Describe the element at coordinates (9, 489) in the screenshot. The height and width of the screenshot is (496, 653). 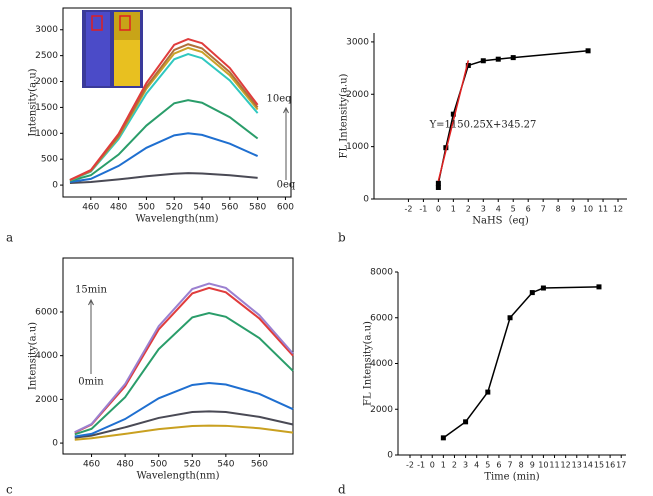
I see `panel-label: c` at that location.